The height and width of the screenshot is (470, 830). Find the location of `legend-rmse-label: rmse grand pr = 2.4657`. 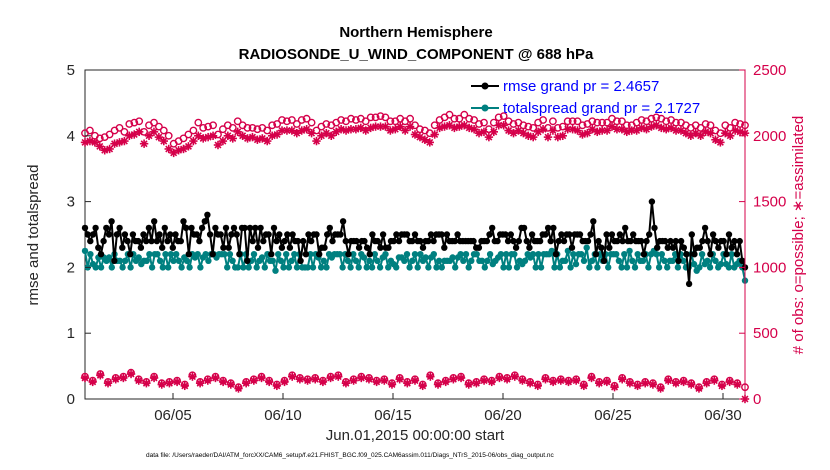

legend-rmse-label: rmse grand pr = 2.4657 is located at coordinates (581, 86).